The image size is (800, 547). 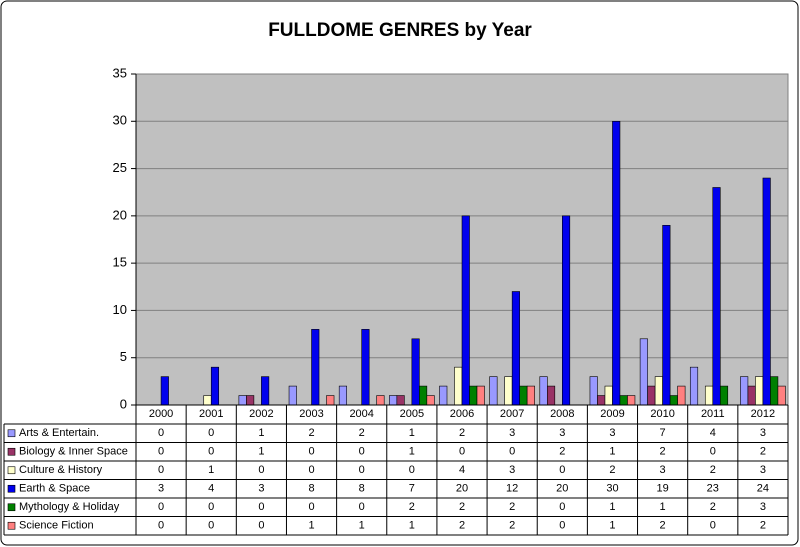 What do you see at coordinates (400, 30) in the screenshot?
I see `chart-title: FULLDOME GENRES by Year` at bounding box center [400, 30].